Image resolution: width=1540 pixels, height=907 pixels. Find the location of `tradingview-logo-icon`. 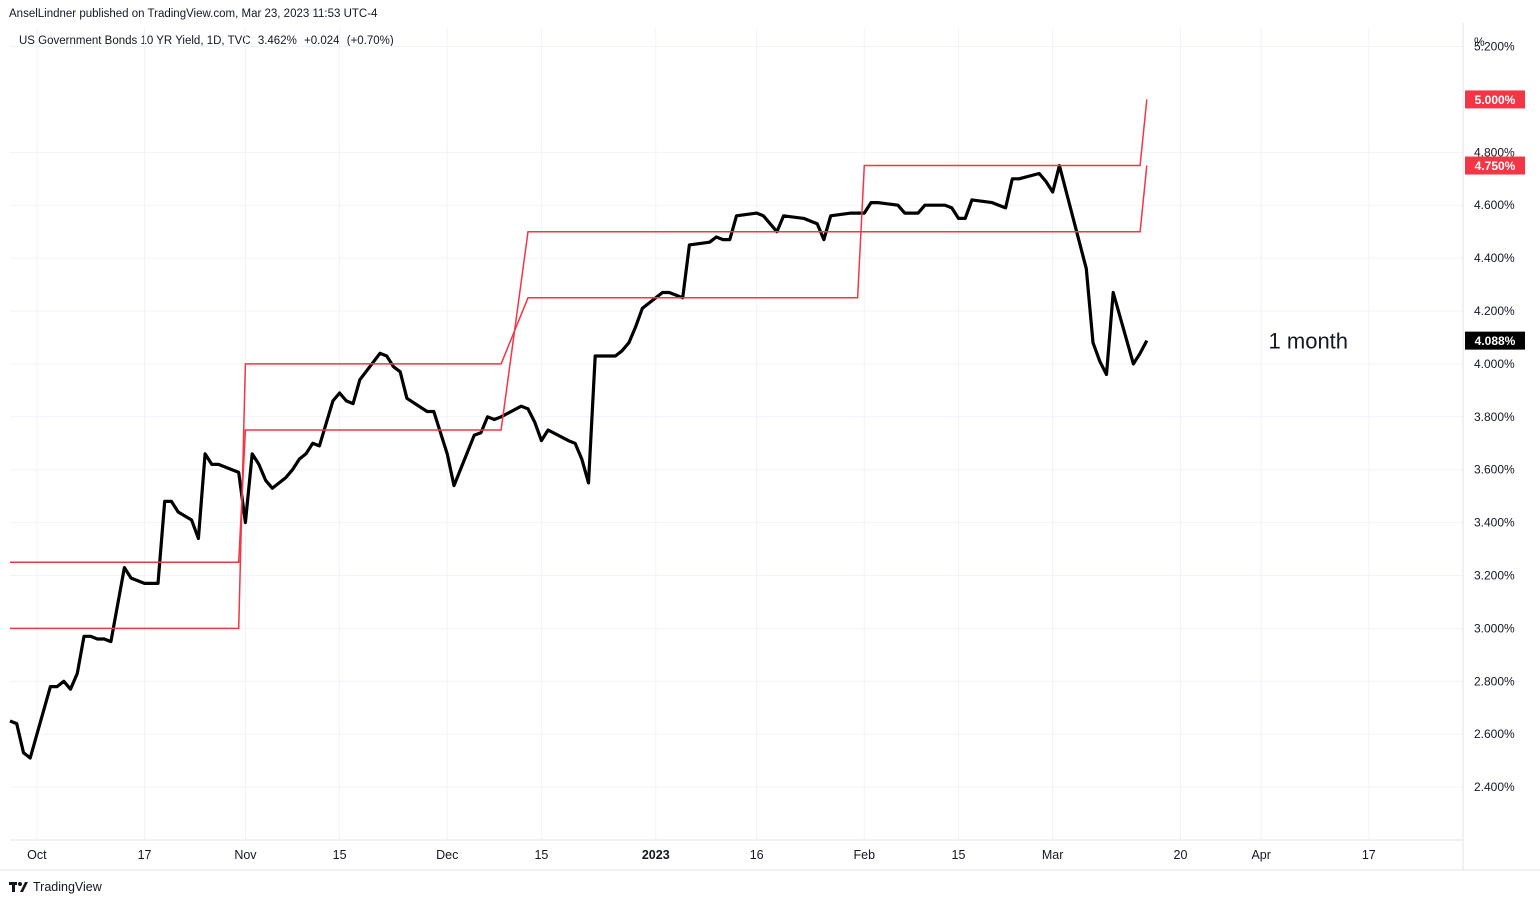

tradingview-logo-icon is located at coordinates (18, 887).